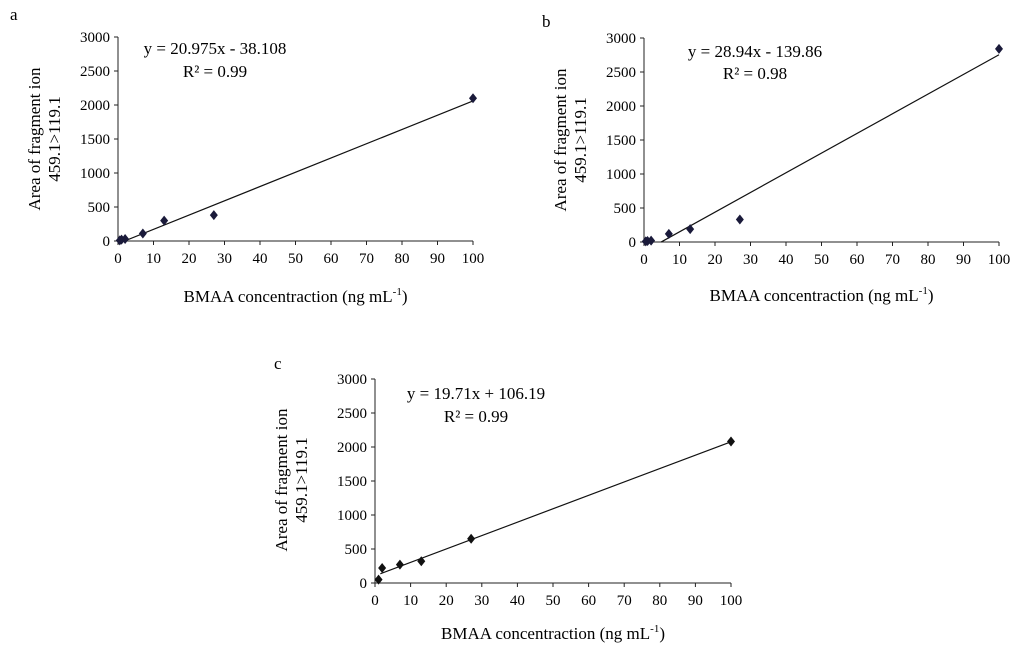 Image resolution: width=1024 pixels, height=654 pixels. I want to click on trend-equation: y = 20.975x - 38.108, so click(215, 48).